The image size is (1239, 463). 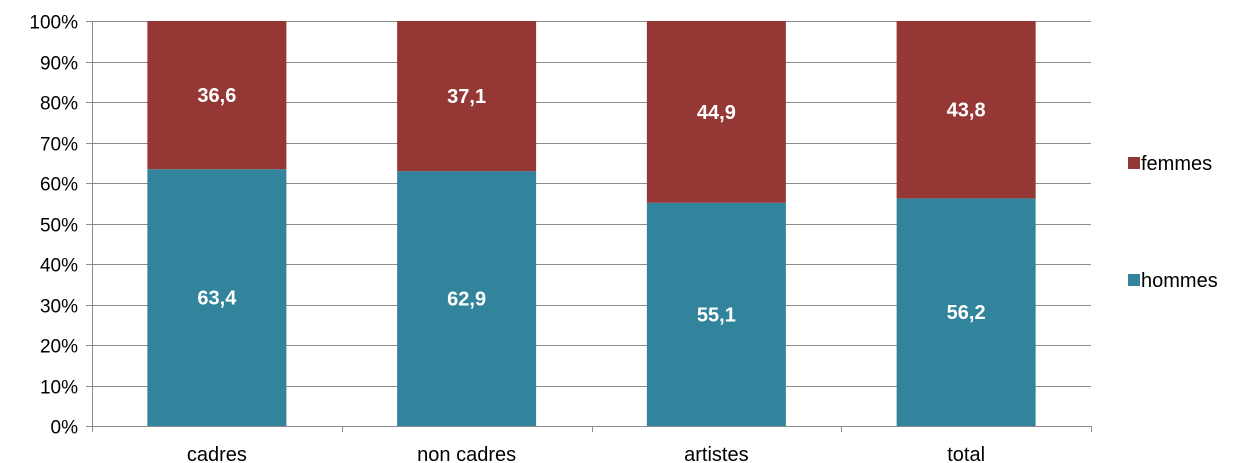 What do you see at coordinates (59, 64) in the screenshot?
I see `y-tick-label: 90%` at bounding box center [59, 64].